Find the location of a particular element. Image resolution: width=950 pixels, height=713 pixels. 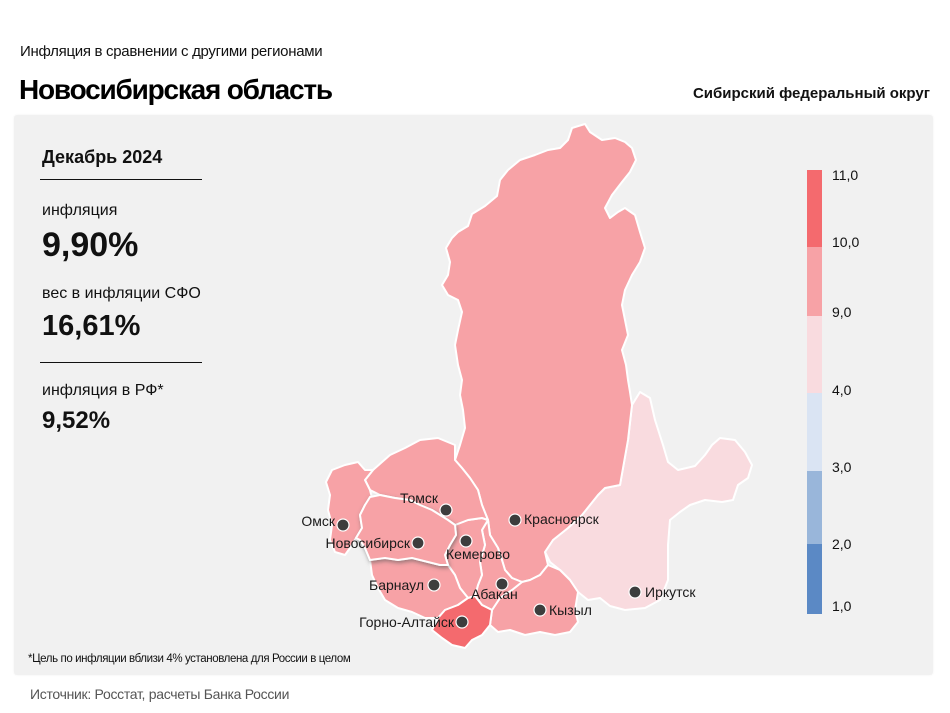

period-label: Декабрь 2024 is located at coordinates (102, 157).